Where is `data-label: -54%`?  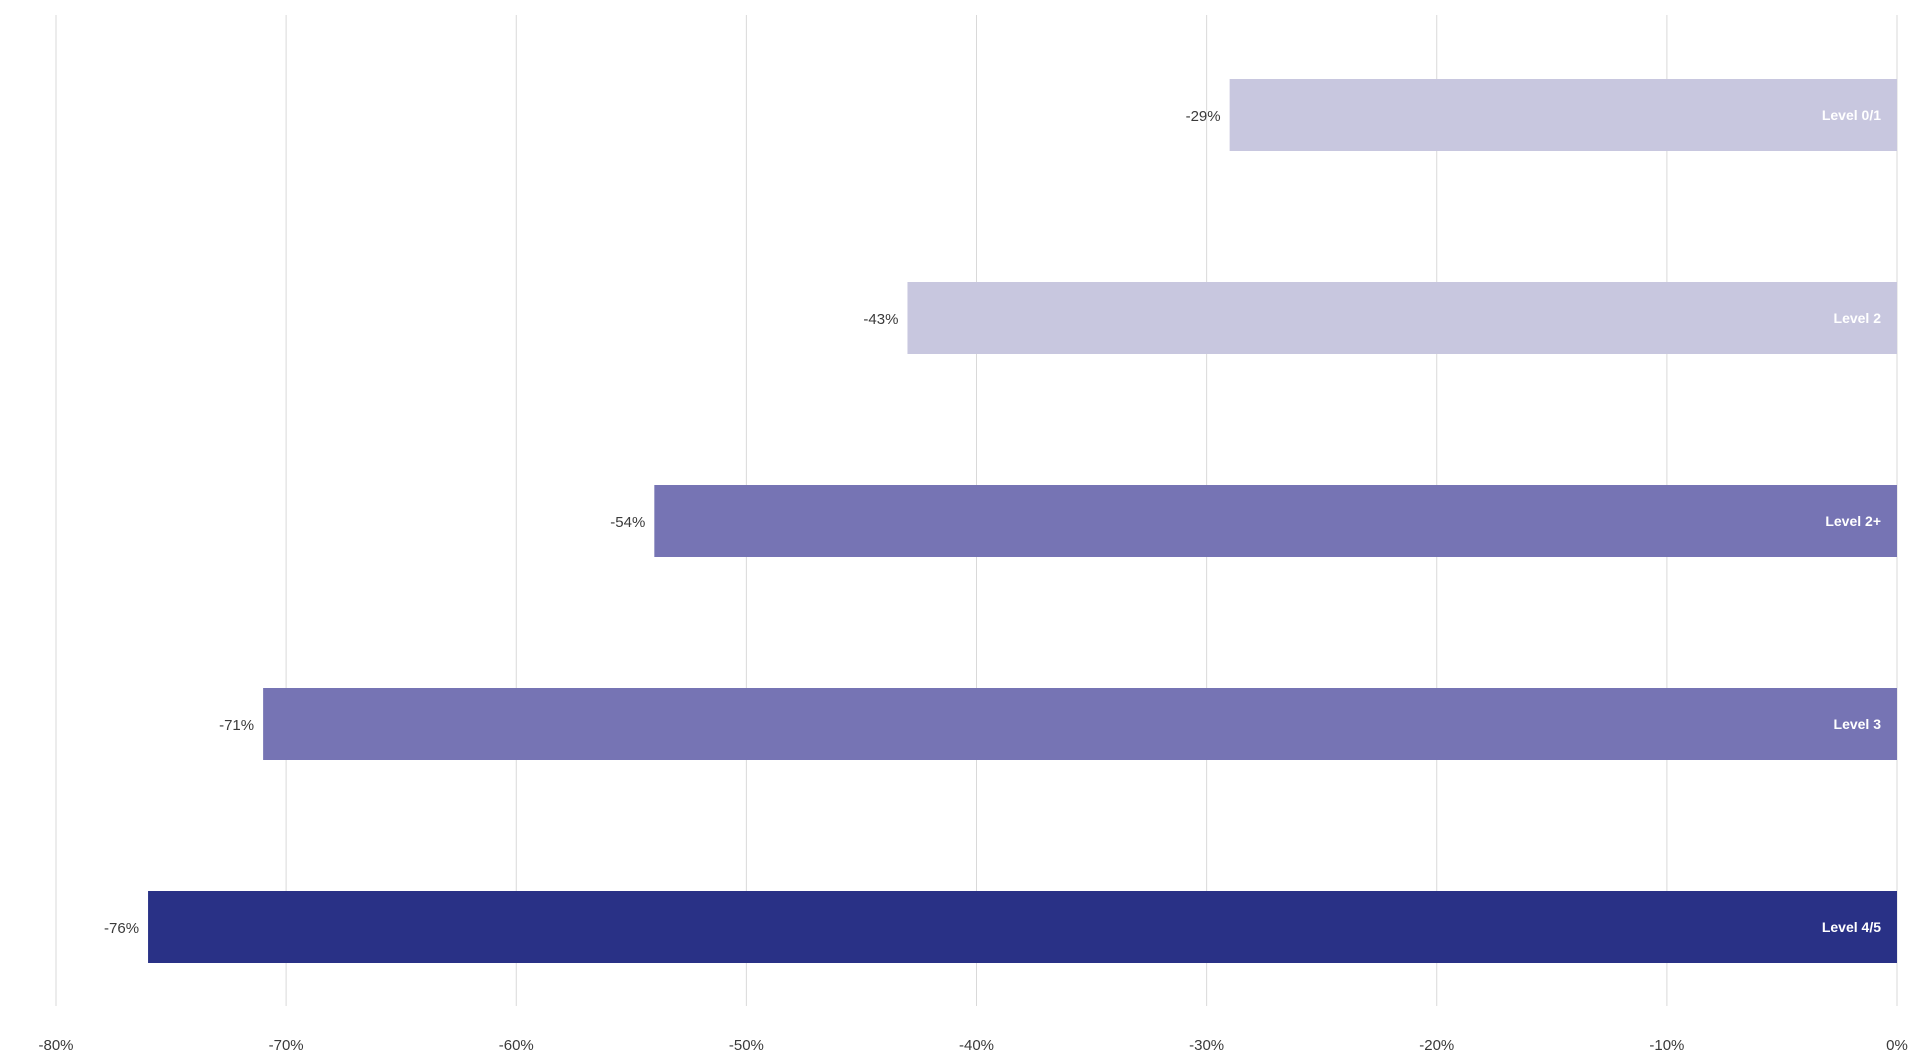 data-label: -54% is located at coordinates (627, 522).